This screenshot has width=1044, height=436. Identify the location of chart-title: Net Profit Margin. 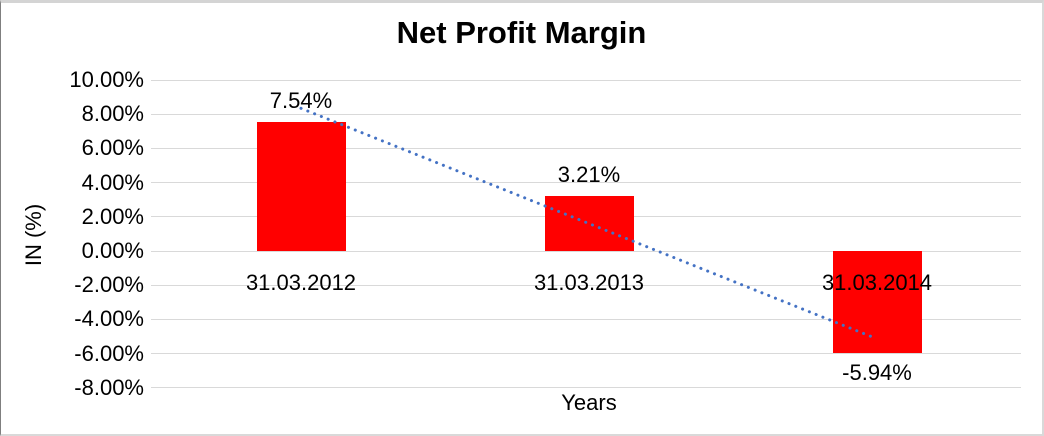
(521, 32).